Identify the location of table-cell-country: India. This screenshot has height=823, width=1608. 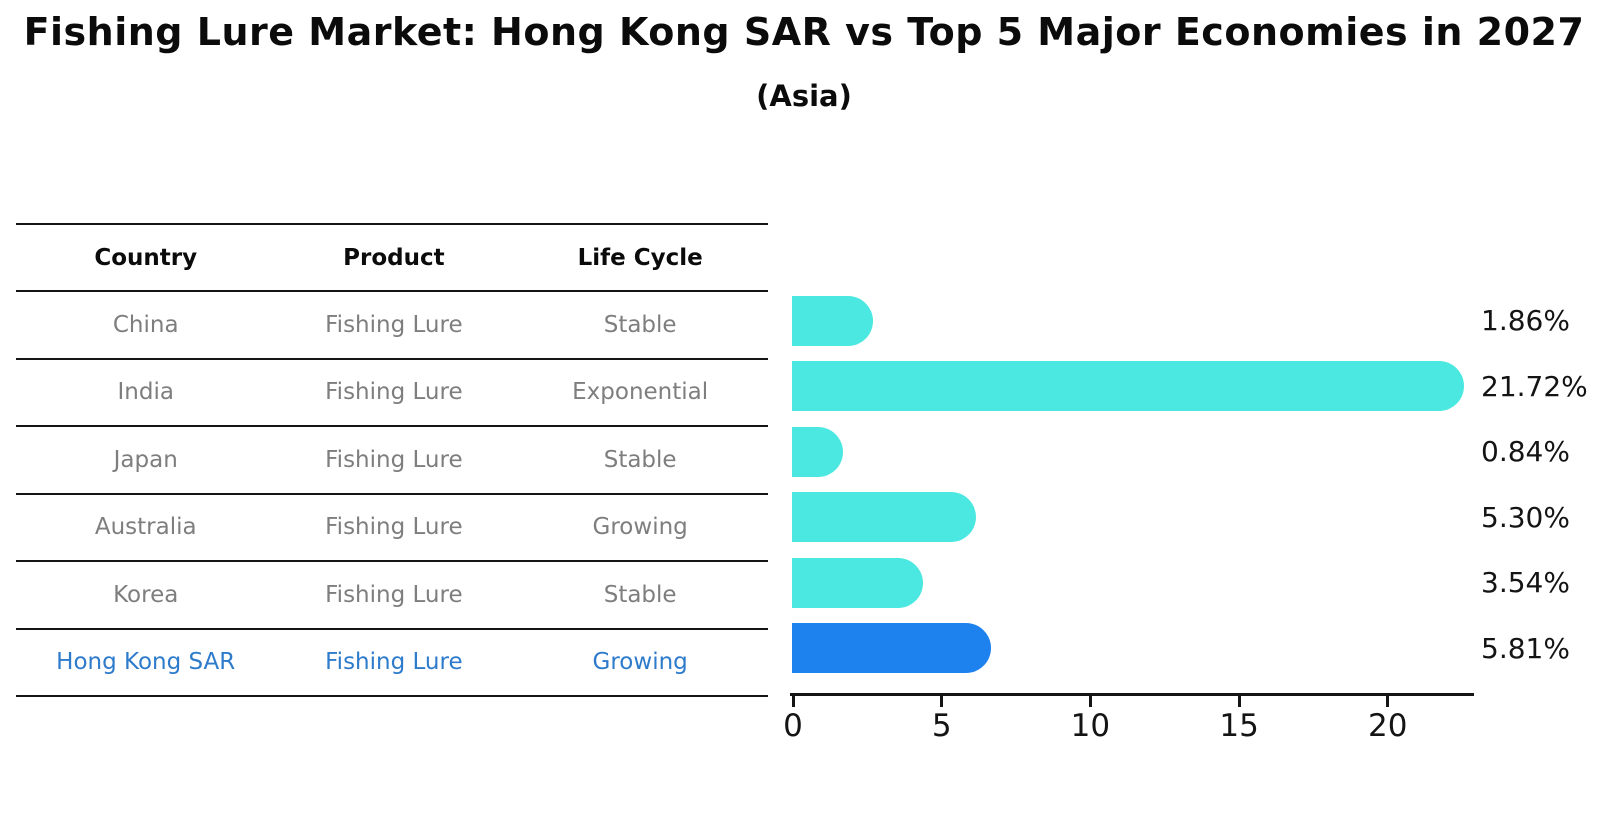
(145, 392).